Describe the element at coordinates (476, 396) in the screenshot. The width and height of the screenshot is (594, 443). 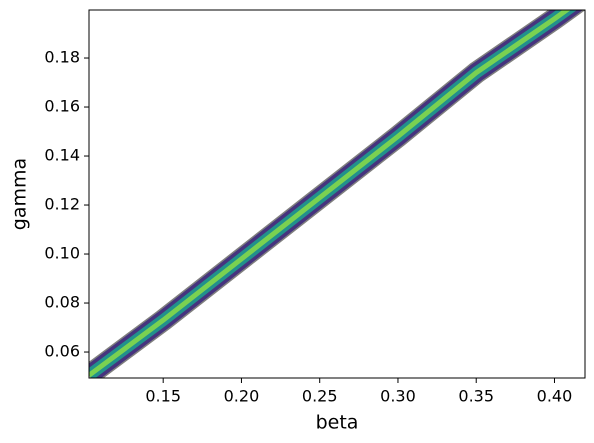
I see `x-tick-label: 0.35` at that location.